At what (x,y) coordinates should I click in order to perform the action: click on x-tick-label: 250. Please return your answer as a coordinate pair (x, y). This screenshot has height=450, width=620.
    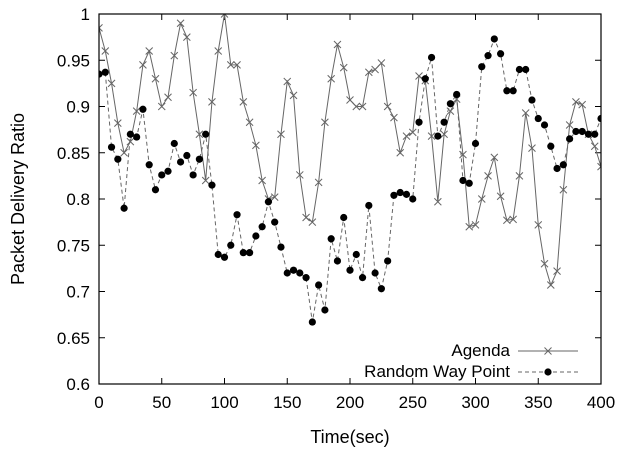
    Looking at the image, I should click on (413, 402).